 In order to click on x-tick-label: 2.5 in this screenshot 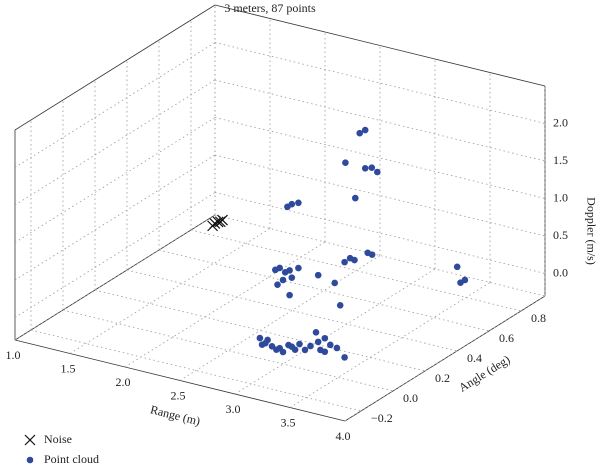, I will do `click(178, 395)`.